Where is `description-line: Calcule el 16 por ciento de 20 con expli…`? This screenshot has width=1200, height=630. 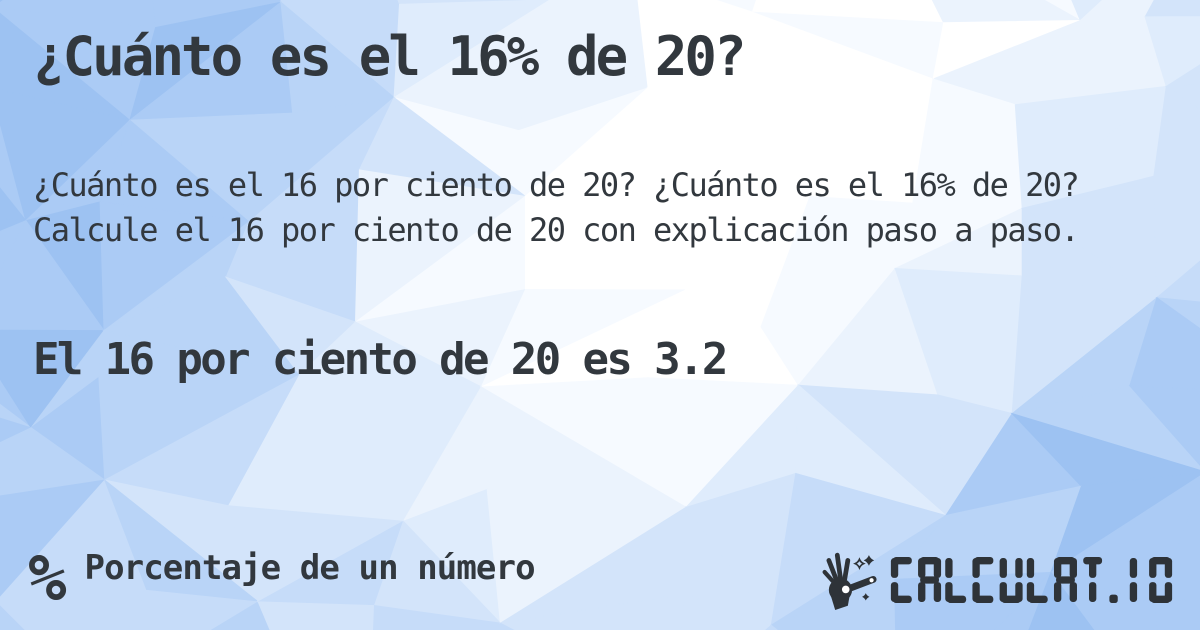
description-line: Calcule el 16 por ciento de 20 con expli… is located at coordinates (556, 230).